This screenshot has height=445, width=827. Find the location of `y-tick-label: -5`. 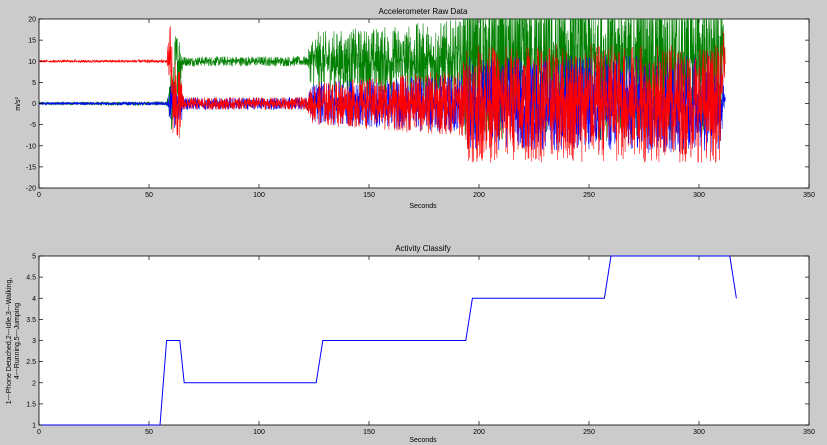

y-tick-label: -5 is located at coordinates (33, 125).